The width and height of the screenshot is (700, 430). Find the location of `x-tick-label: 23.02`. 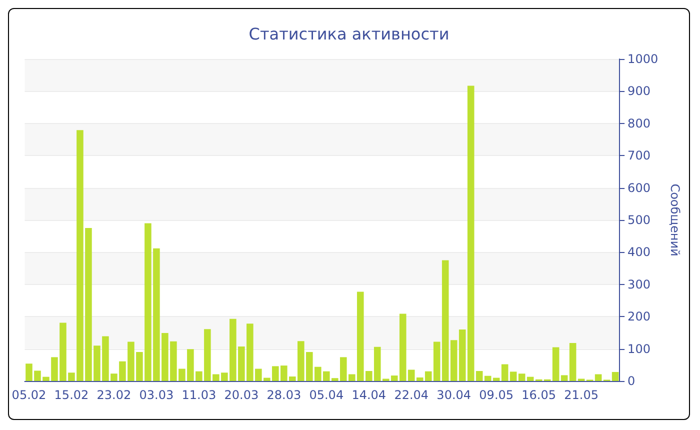

x-tick-label: 23.02 is located at coordinates (114, 395).